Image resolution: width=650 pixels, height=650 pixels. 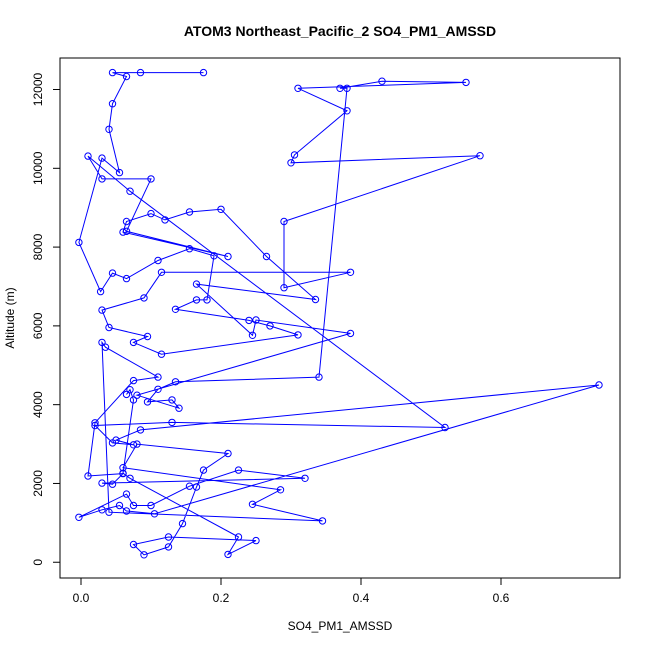 What do you see at coordinates (38, 246) in the screenshot?
I see `y-tick-label: 8000` at bounding box center [38, 246].